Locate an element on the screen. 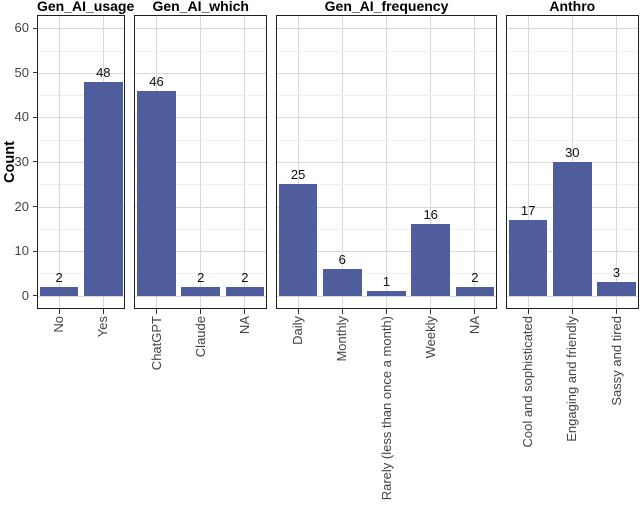  bar-value-label: 25 is located at coordinates (298, 175).